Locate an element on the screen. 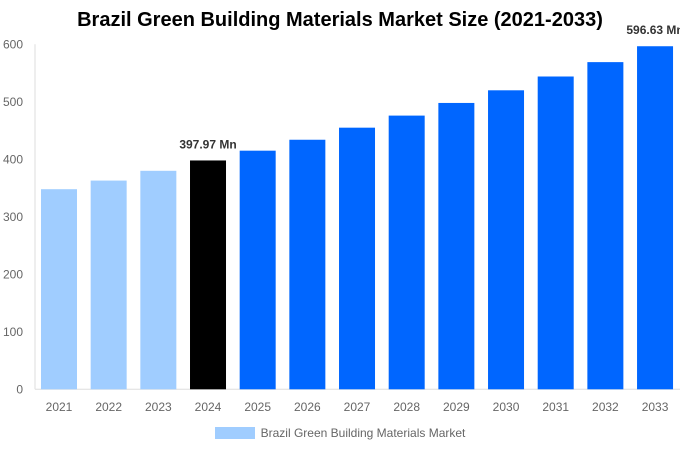 Image resolution: width=680 pixels, height=450 pixels. x-tick-label: 2029 is located at coordinates (456, 407).